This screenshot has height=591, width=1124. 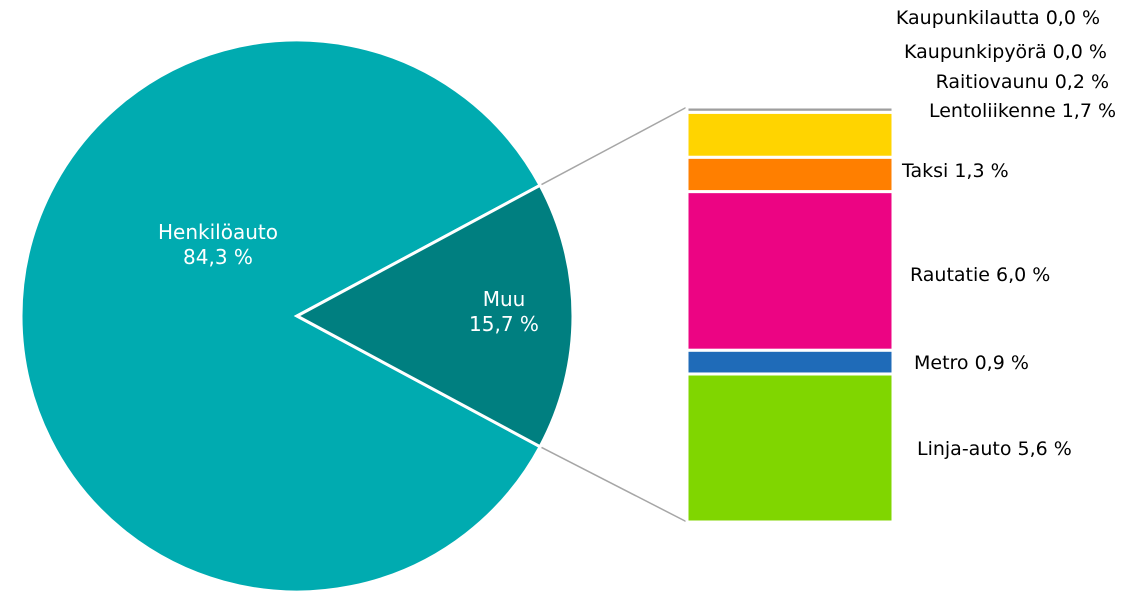 I want to click on bar-segment-rautatie, so click(x=790, y=271).